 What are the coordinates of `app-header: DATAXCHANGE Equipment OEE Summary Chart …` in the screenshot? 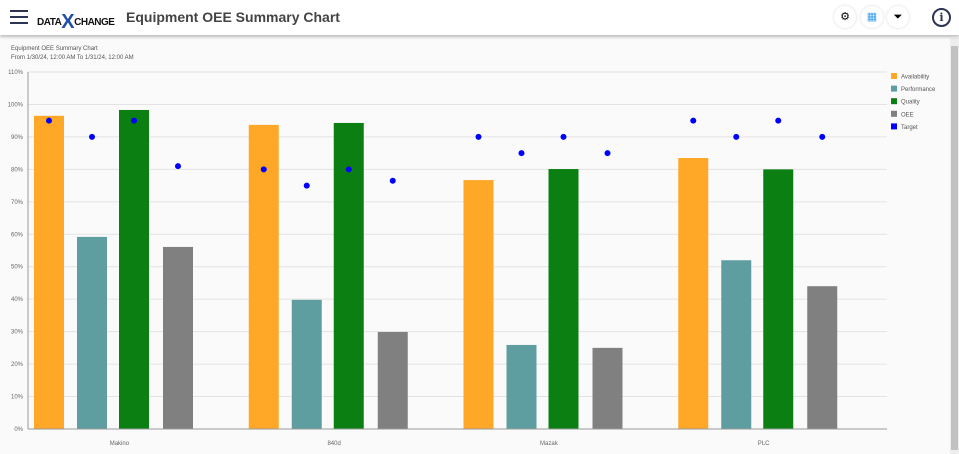 It's located at (479, 17).